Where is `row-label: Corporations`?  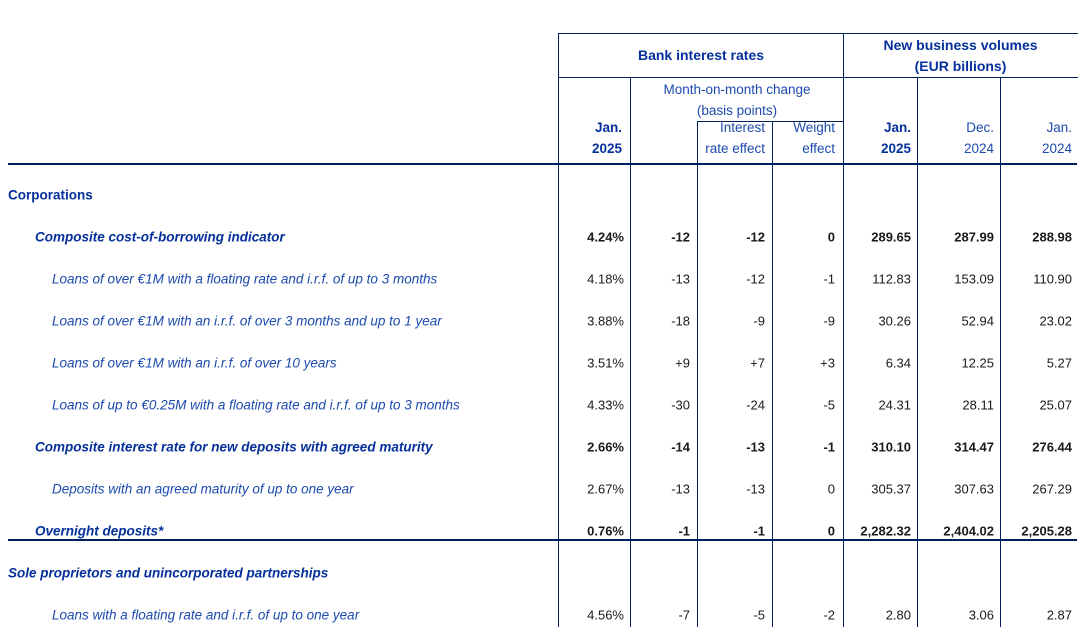 row-label: Corporations is located at coordinates (50, 195).